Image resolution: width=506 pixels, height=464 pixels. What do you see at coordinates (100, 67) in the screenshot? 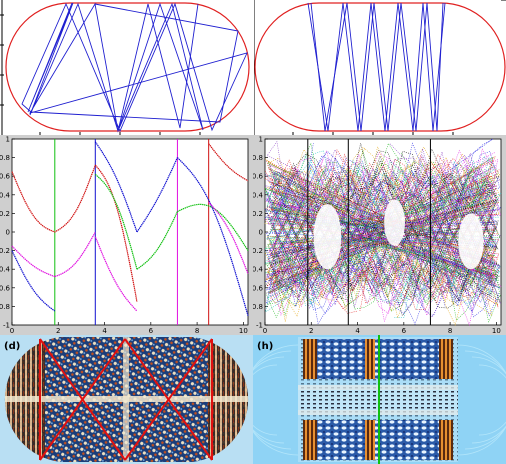
I see `axis-ticks-a` at bounding box center [100, 67].